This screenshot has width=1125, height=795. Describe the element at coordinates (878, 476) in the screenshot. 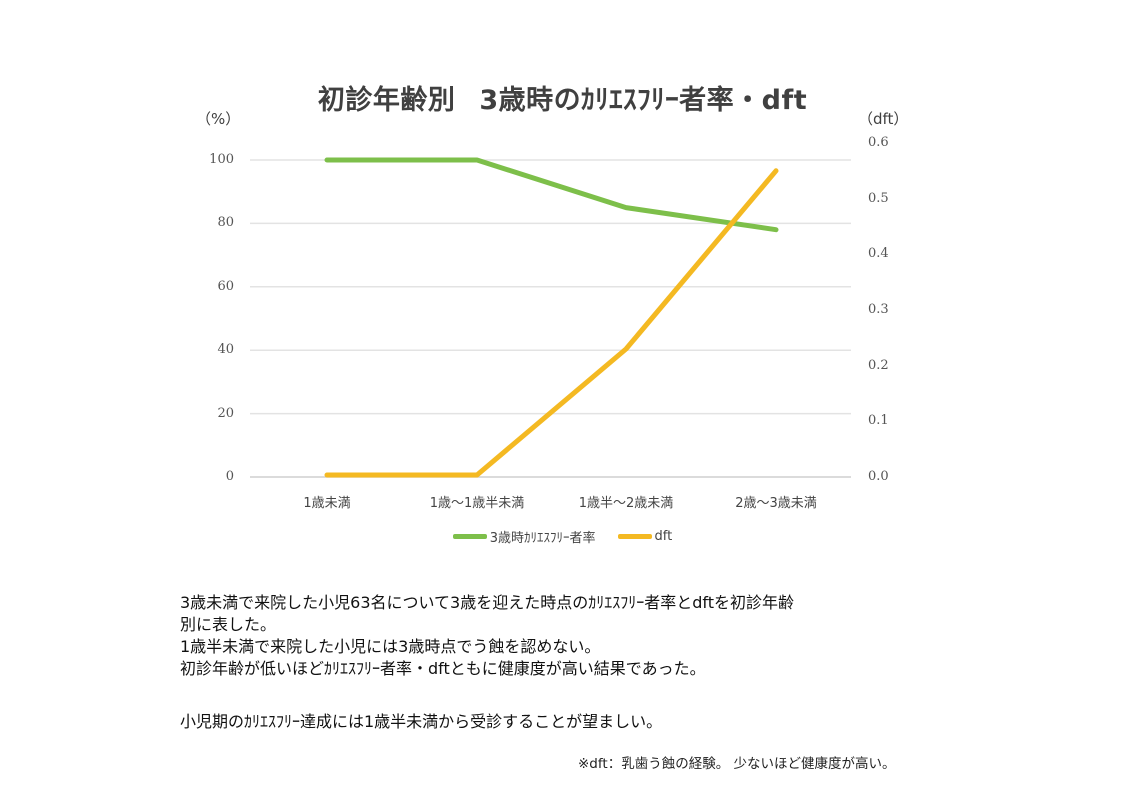

I see `right-axis-tick: 0.0` at that location.